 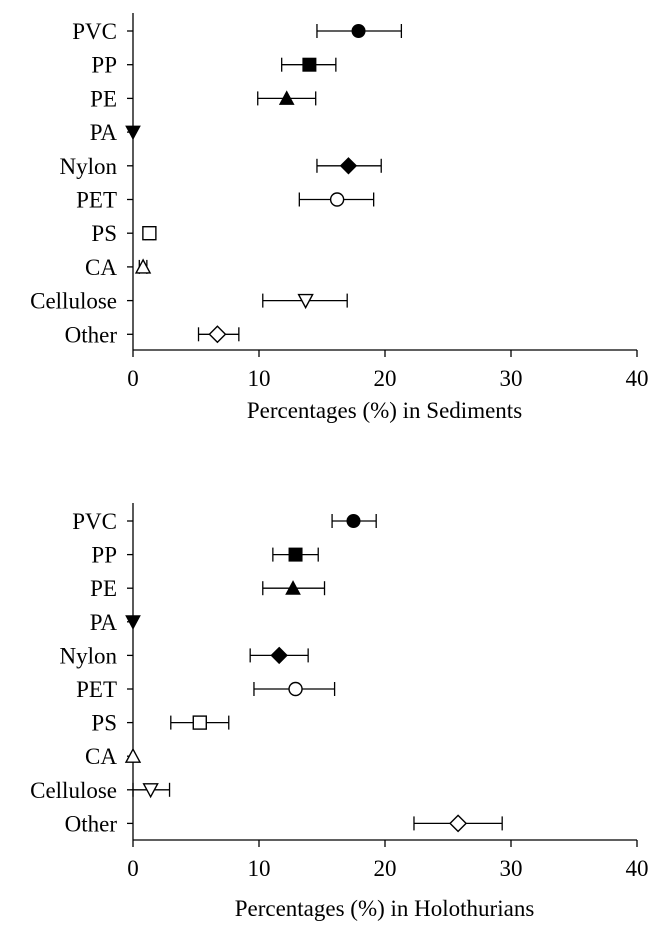 What do you see at coordinates (385, 908) in the screenshot?
I see `x-axis-title: Percentages (%) in Holothurians` at bounding box center [385, 908].